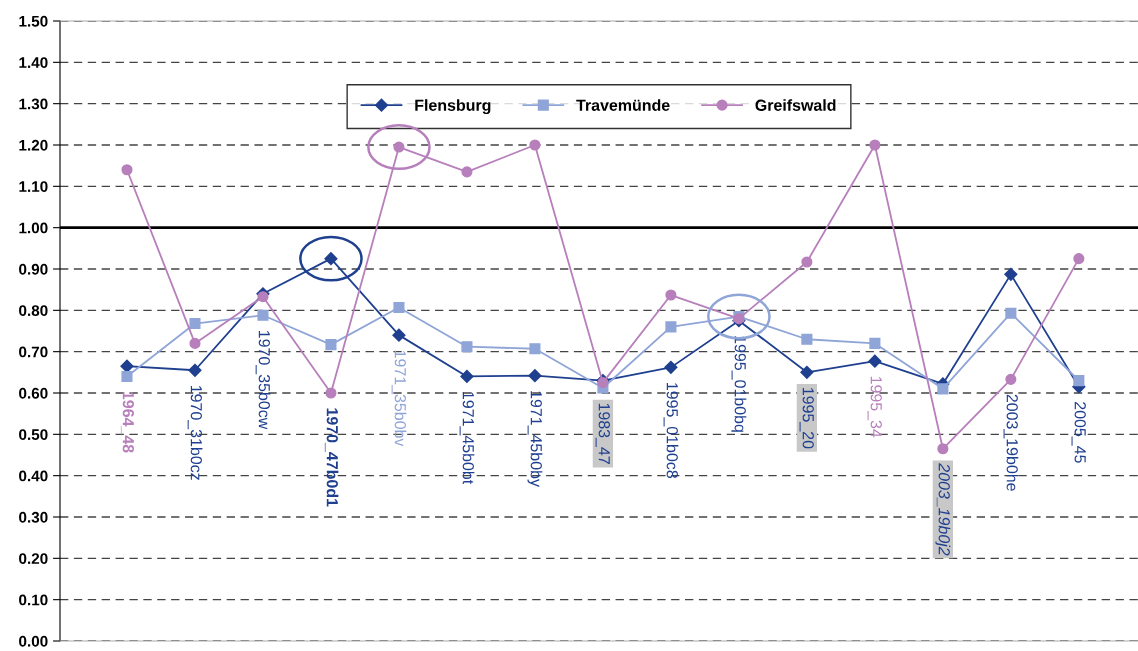 The image size is (1138, 651). What do you see at coordinates (1011, 442) in the screenshot?
I see `x-tick-label: 2003_19b0he` at bounding box center [1011, 442].